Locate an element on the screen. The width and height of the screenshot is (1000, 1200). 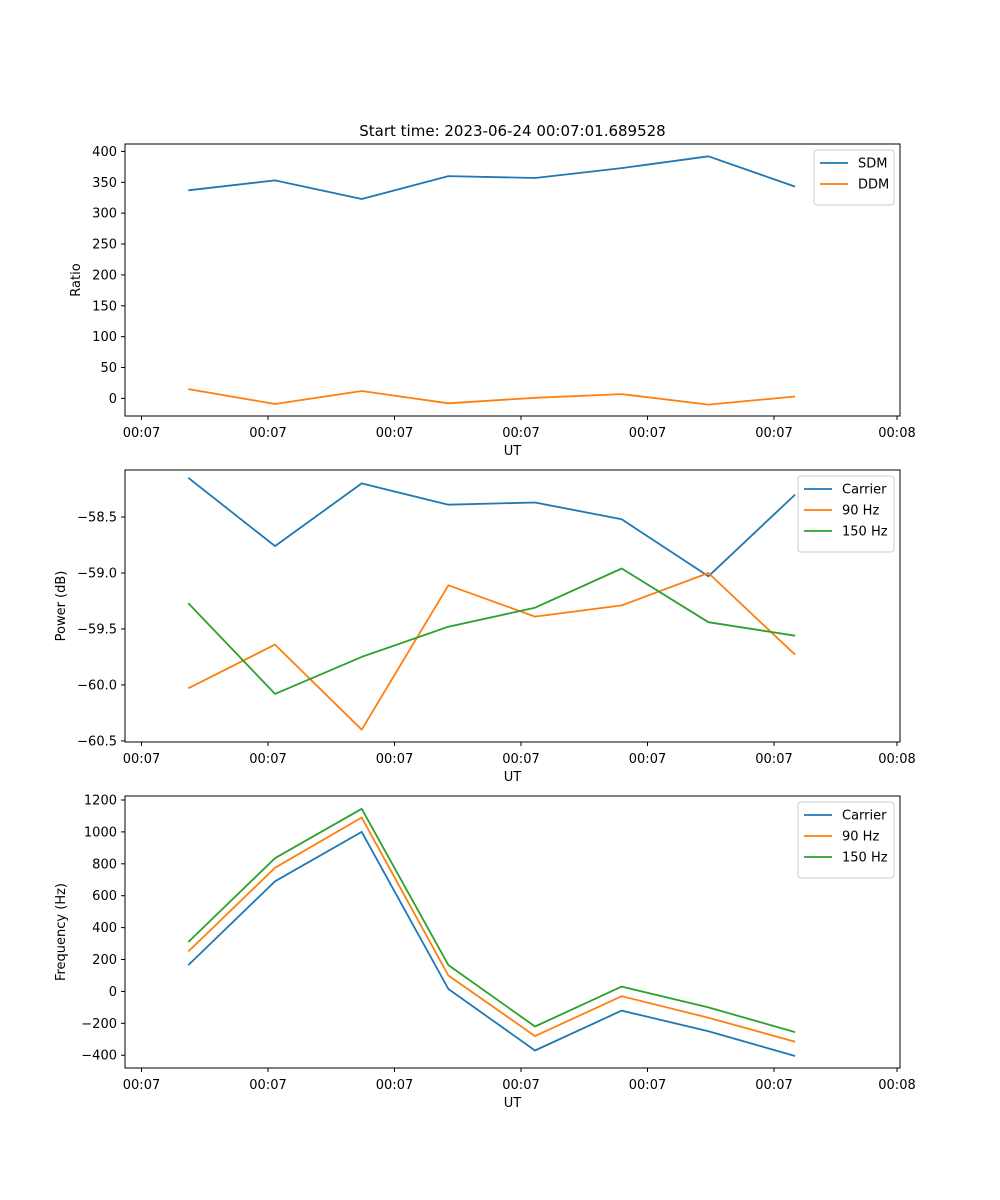
y-tick-label: 100 is located at coordinates (104, 337).